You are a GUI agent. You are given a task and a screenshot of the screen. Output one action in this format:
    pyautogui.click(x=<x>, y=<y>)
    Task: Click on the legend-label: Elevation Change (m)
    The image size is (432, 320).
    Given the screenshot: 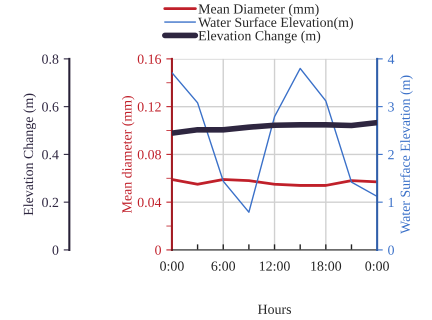 What is the action you would take?
    pyautogui.click(x=259, y=37)
    